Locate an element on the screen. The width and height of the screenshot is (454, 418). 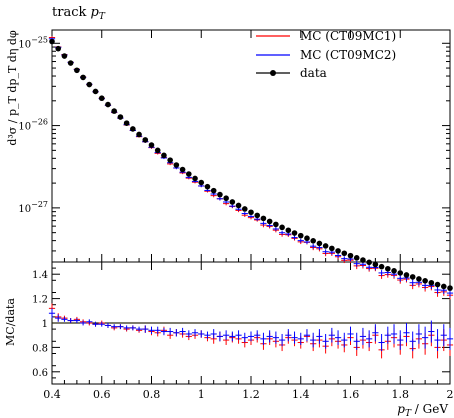
ratio-y-axis-label: MC/data is located at coordinates (10, 322).